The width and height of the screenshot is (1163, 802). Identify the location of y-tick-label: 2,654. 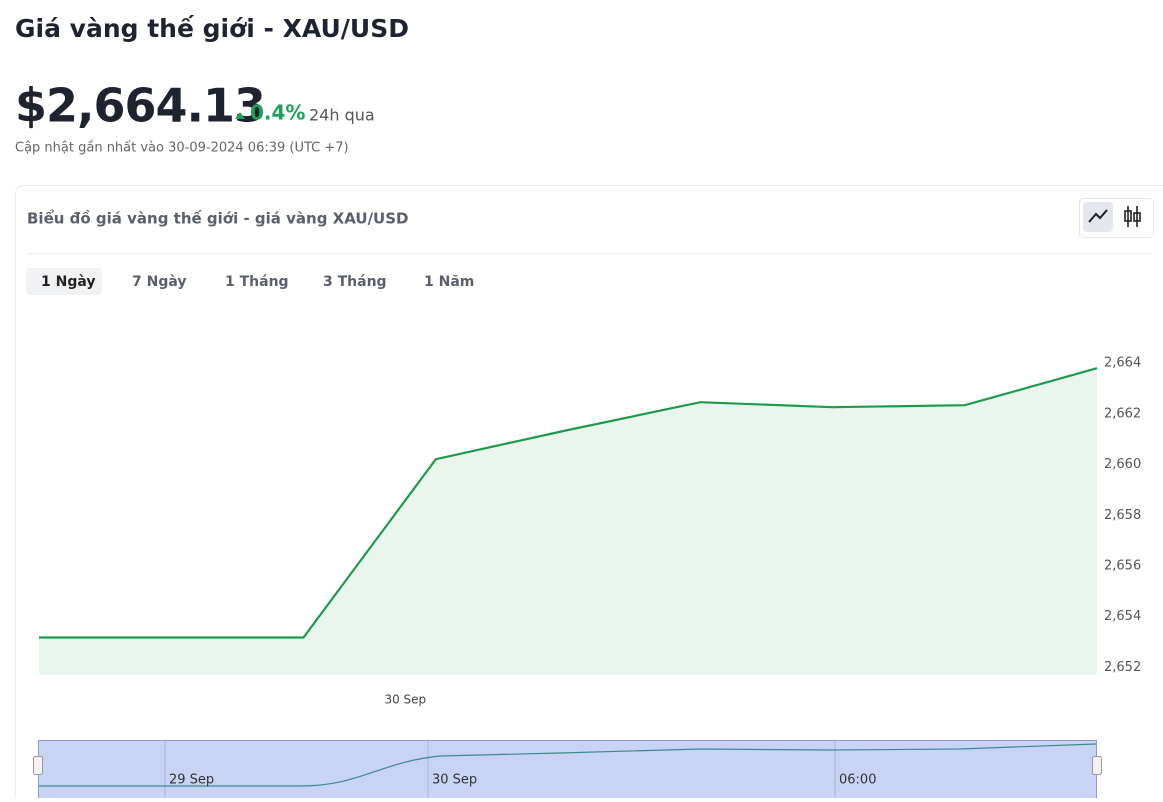
(1122, 616).